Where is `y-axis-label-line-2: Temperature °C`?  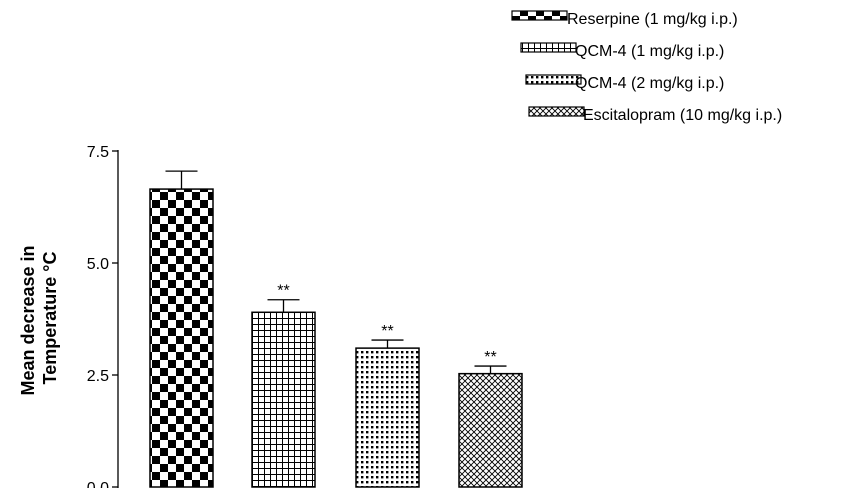 y-axis-label-line-2: Temperature °C is located at coordinates (50, 318).